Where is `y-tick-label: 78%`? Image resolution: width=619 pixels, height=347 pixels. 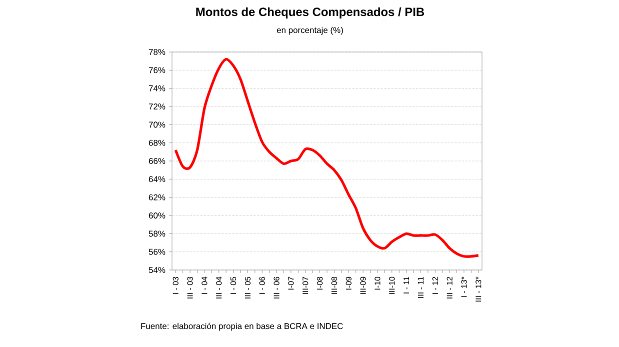 y-tick-label: 78% is located at coordinates (157, 52).